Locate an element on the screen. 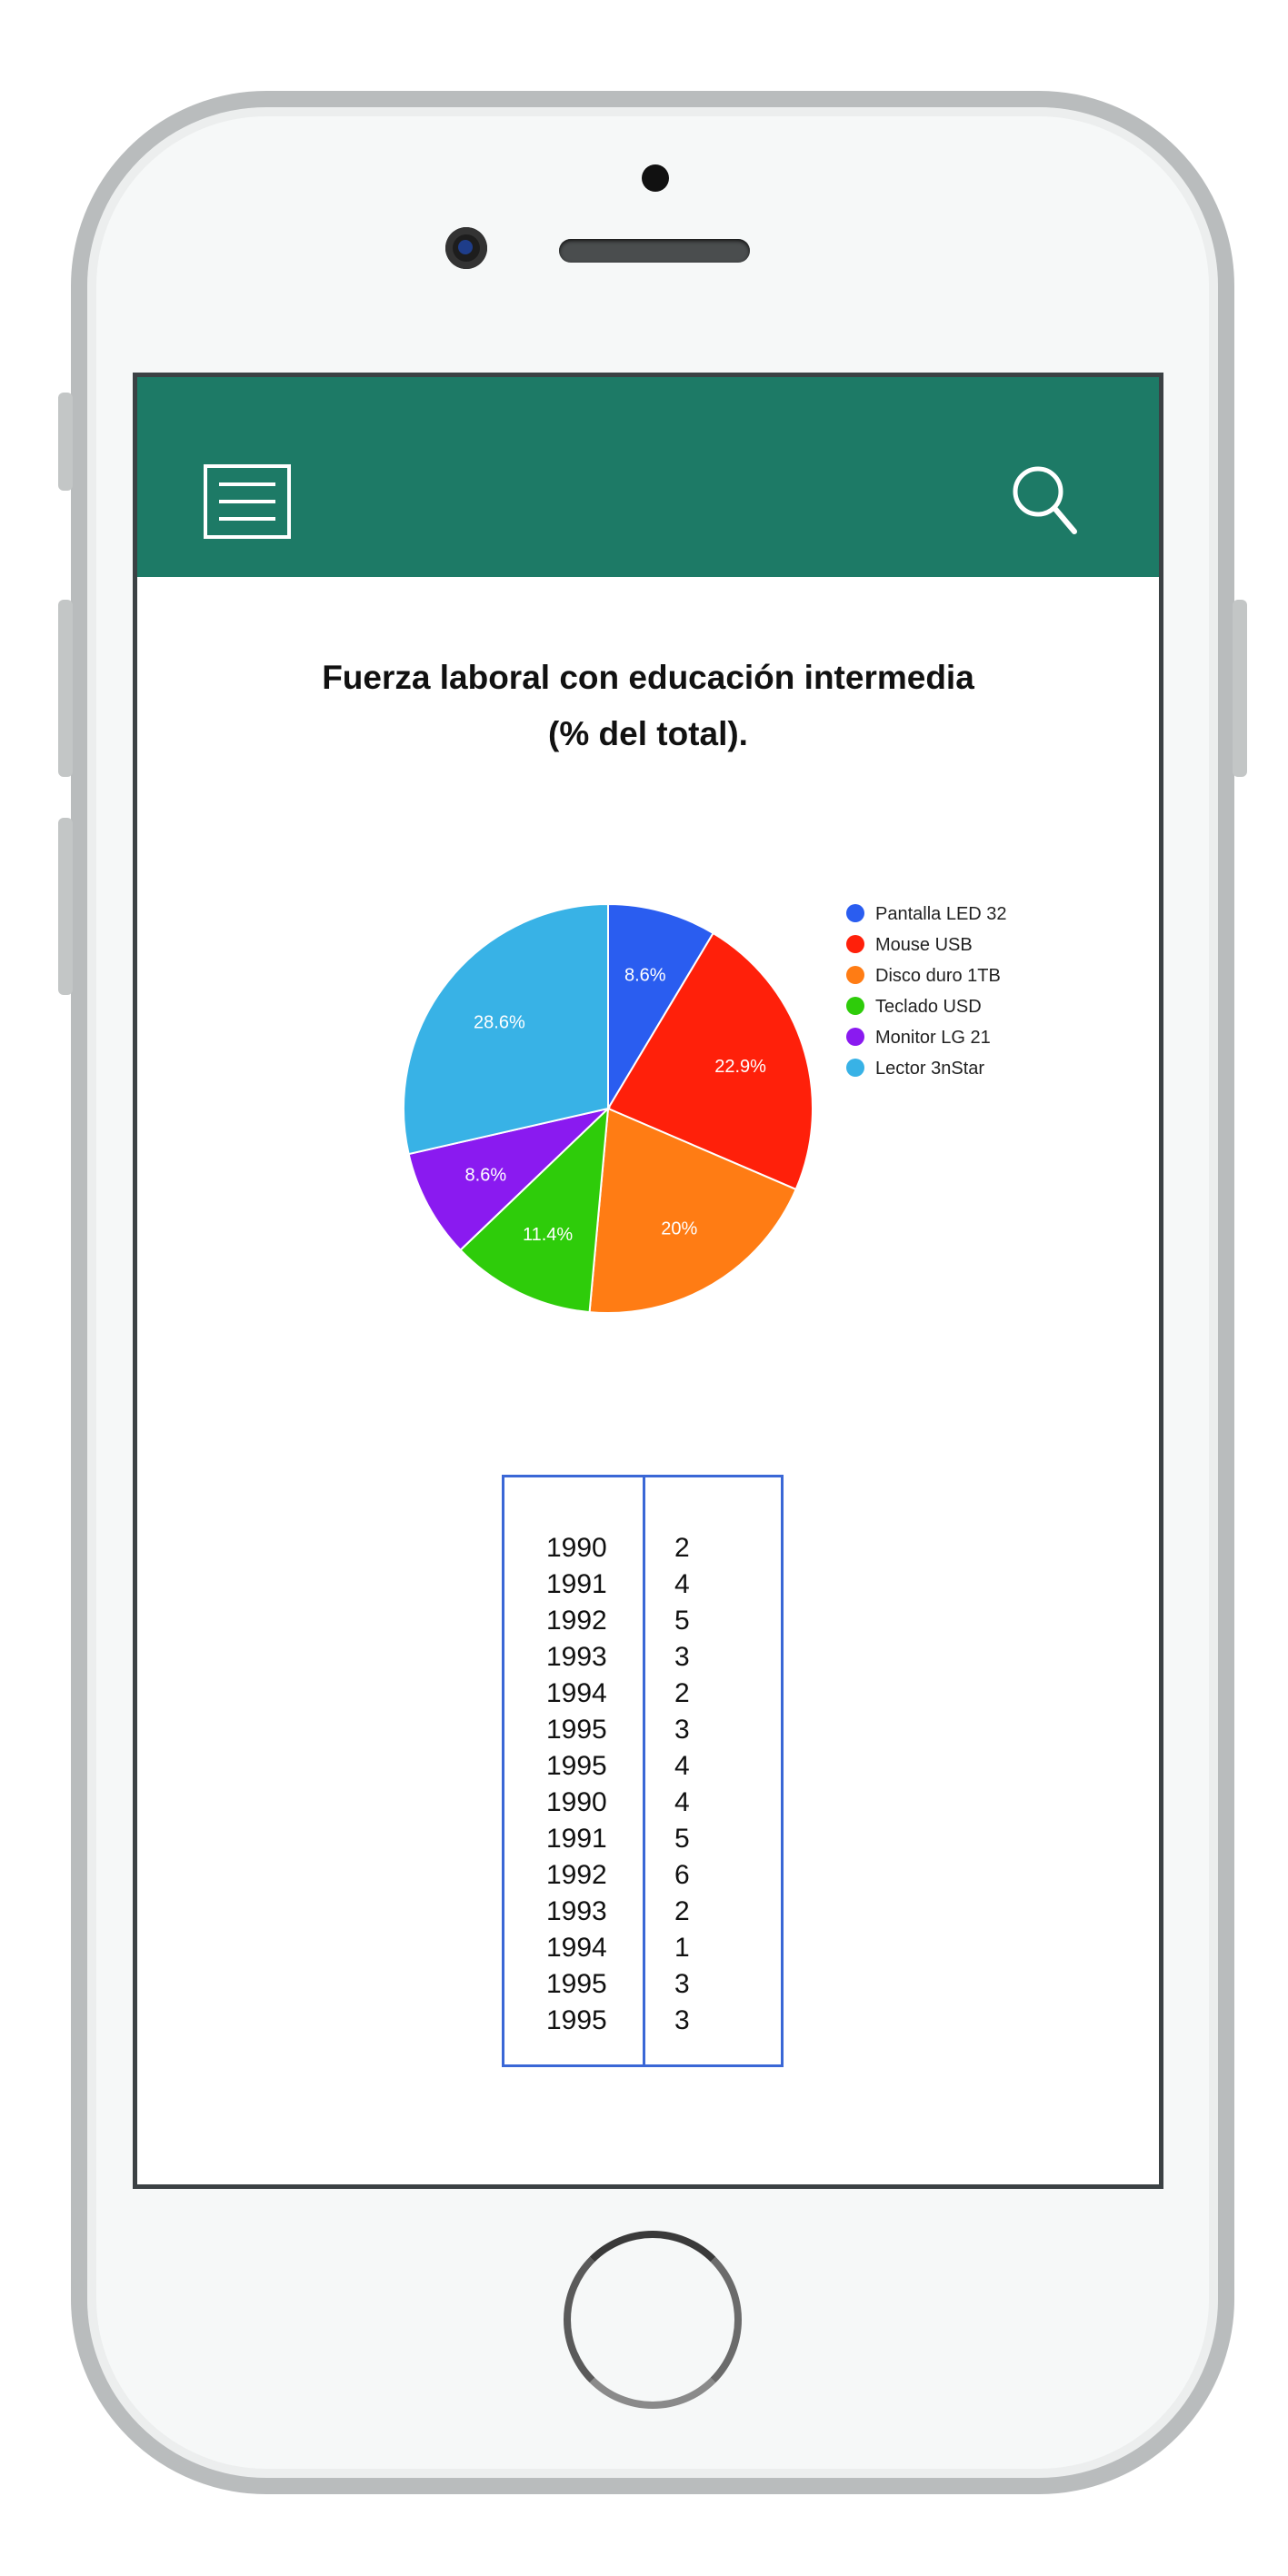 The width and height of the screenshot is (1288, 2576). legend-label: Pantalla LED 32 is located at coordinates (941, 914).